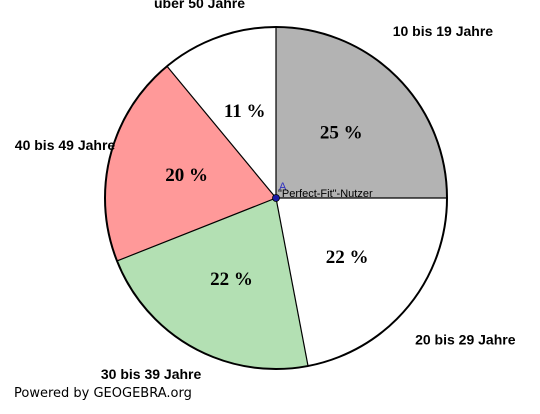 The height and width of the screenshot is (414, 540). What do you see at coordinates (283, 187) in the screenshot?
I see `center-point-name: A` at bounding box center [283, 187].